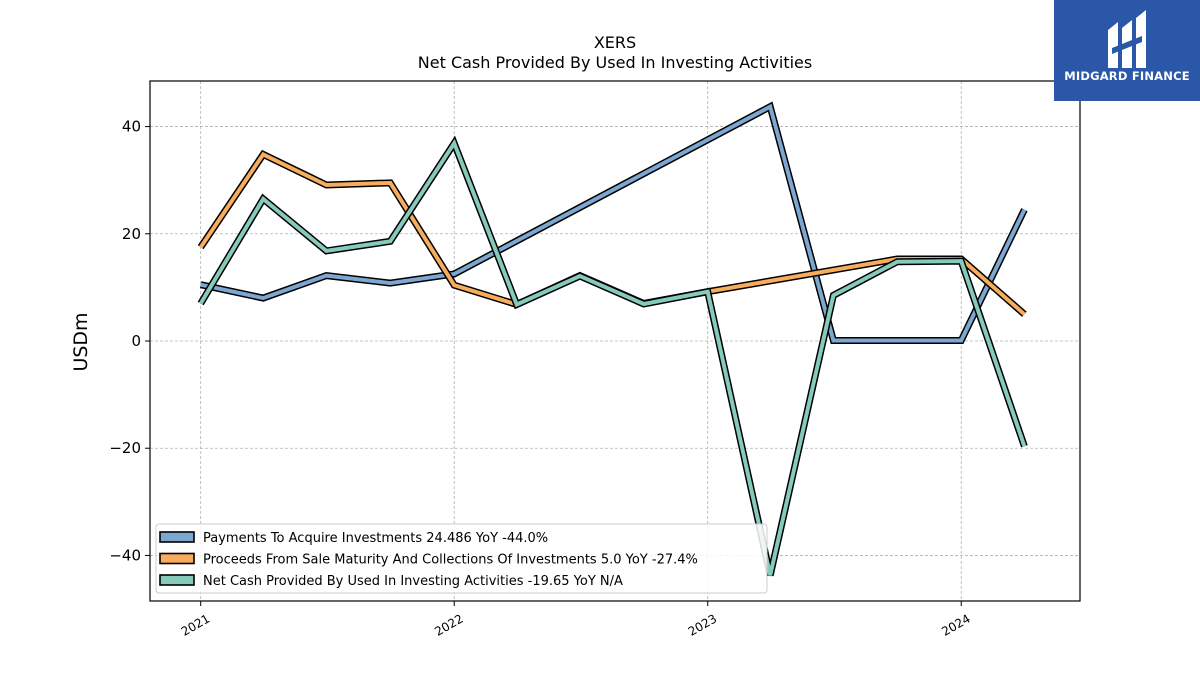 This screenshot has height=675, width=1200. I want to click on brand-logo: MIDGARD FINANCE, so click(1127, 50).